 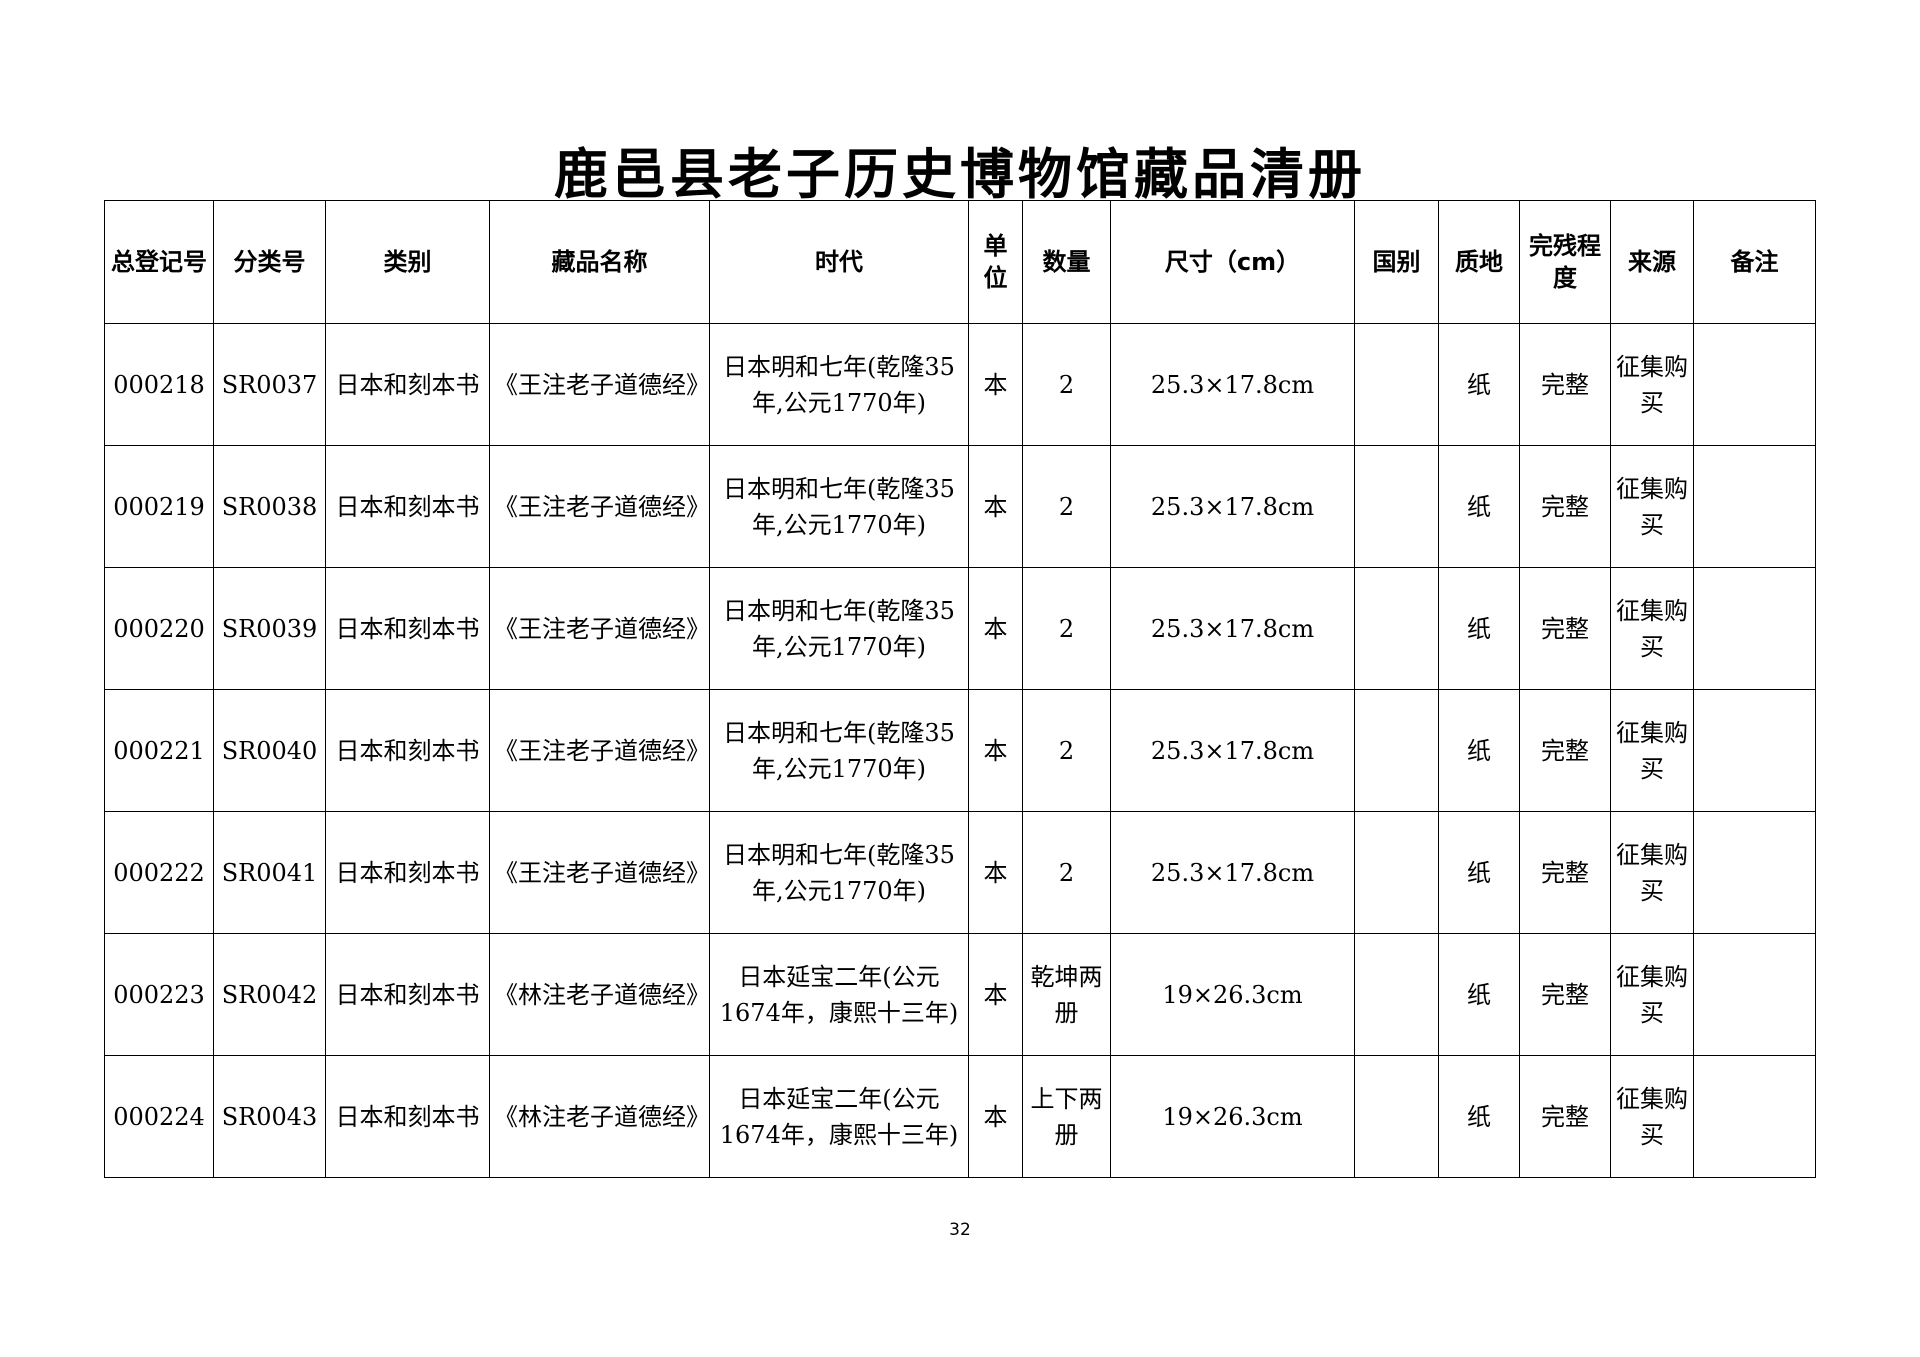 I want to click on header-source: 来源, so click(x=1652, y=262).